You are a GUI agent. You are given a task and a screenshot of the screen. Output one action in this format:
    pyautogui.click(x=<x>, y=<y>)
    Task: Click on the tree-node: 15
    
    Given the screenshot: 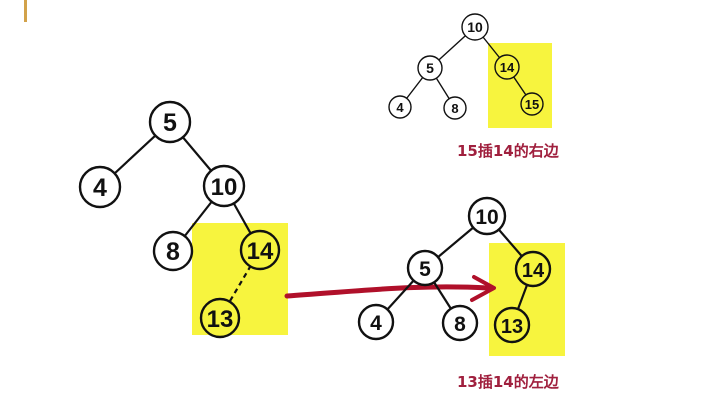 What is the action you would take?
    pyautogui.click(x=532, y=104)
    